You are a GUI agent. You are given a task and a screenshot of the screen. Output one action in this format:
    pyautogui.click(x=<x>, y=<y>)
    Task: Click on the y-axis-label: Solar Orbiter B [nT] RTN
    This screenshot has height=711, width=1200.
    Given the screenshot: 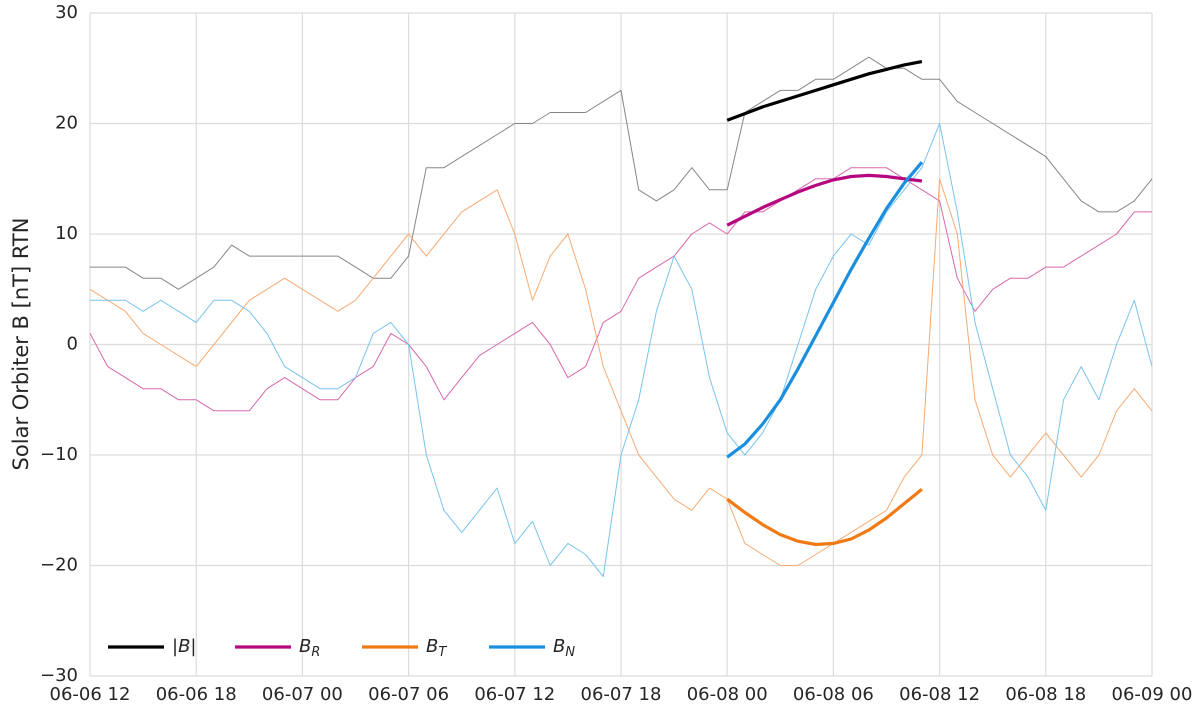 What is the action you would take?
    pyautogui.click(x=21, y=344)
    